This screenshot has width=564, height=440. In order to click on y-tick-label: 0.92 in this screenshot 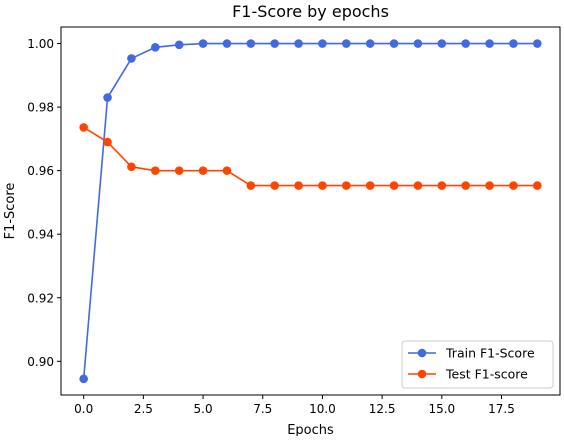, I will do `click(40, 298)`.